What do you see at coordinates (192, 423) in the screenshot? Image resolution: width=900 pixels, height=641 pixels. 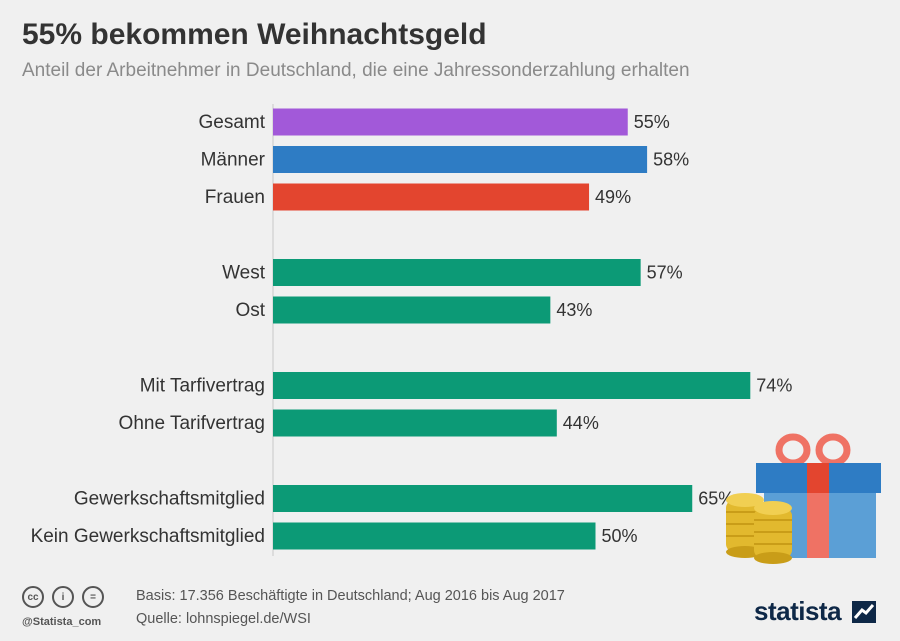 I see `category-label: Ohne Tarifvertrag` at bounding box center [192, 423].